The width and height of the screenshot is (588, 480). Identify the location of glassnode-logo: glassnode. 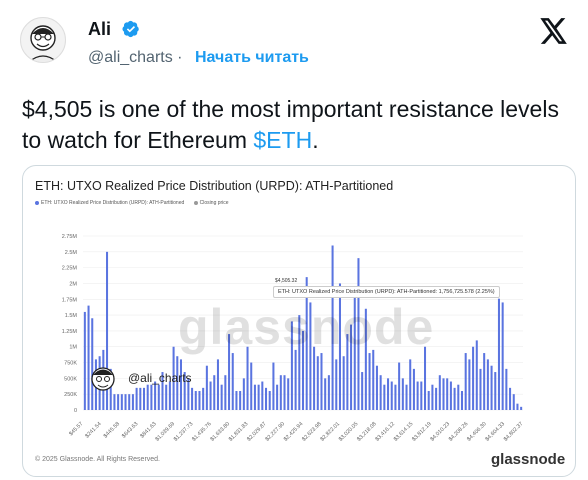
(528, 459).